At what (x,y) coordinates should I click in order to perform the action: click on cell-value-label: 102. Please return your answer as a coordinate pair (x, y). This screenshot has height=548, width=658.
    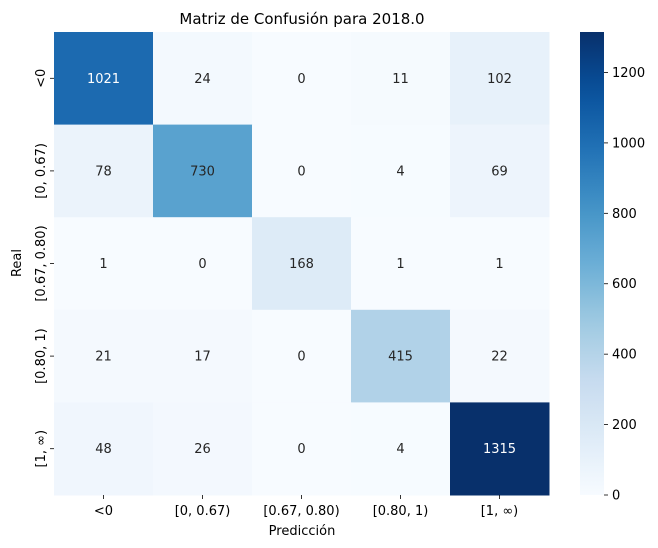
    Looking at the image, I should click on (499, 79).